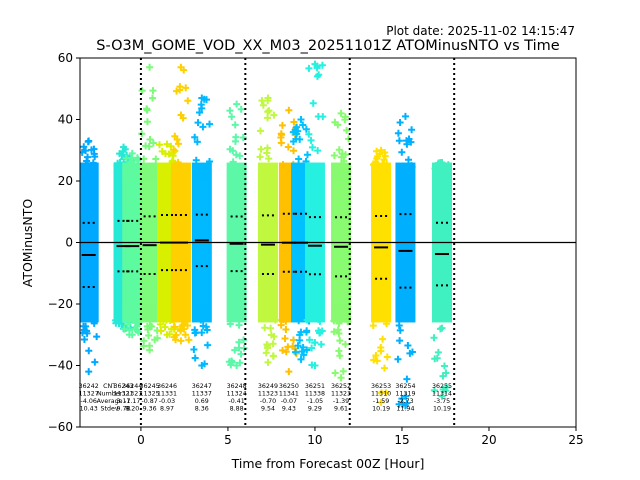  I want to click on stats-value: 36248, so click(237, 386).